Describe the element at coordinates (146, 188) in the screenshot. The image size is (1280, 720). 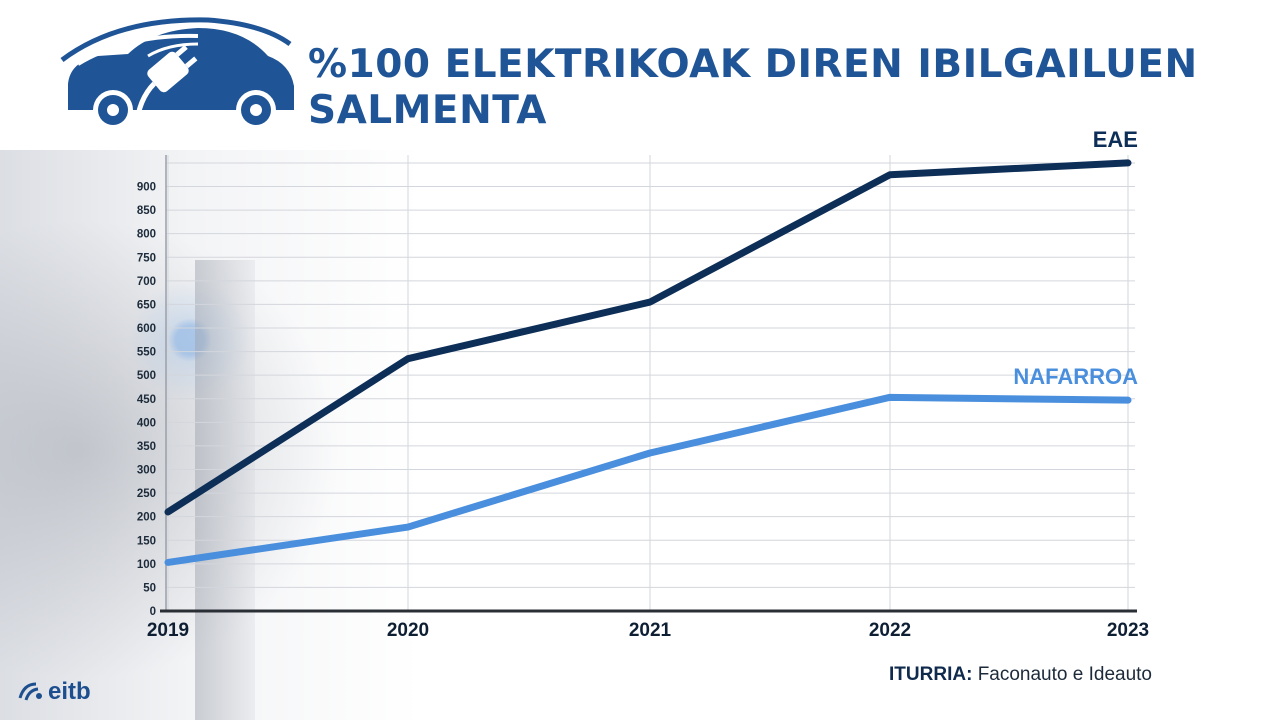
I see `y-tick-label: 900` at that location.